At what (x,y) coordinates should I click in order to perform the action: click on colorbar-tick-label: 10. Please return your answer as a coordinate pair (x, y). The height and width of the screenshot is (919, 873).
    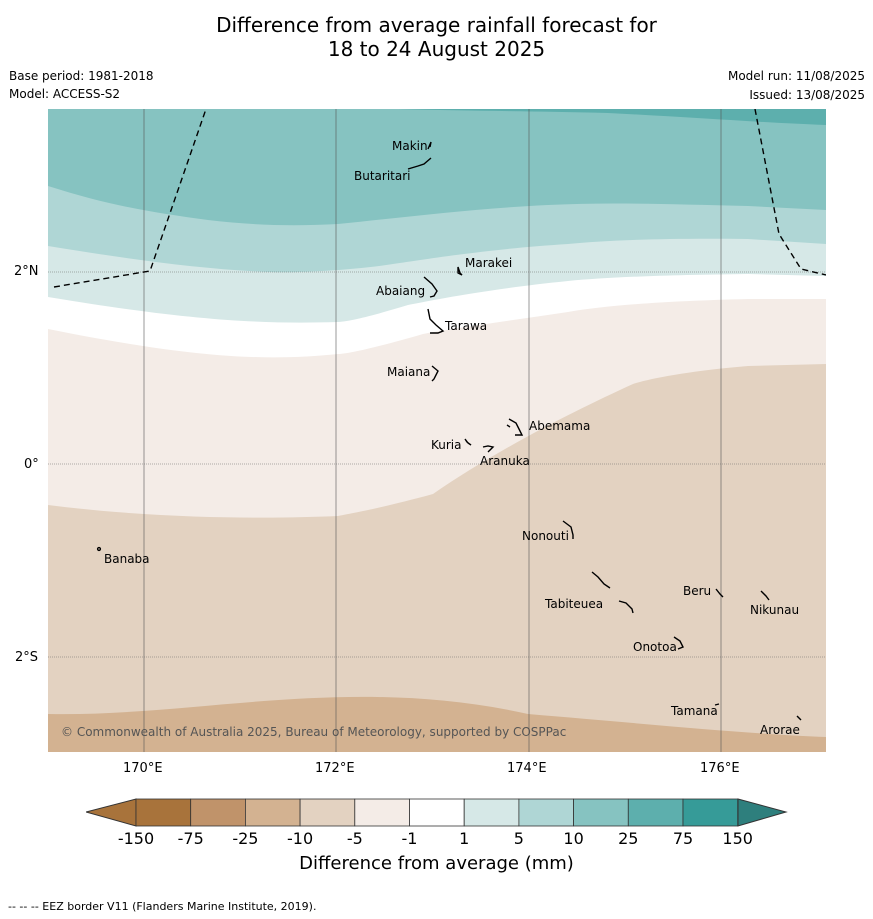
    Looking at the image, I should click on (573, 838).